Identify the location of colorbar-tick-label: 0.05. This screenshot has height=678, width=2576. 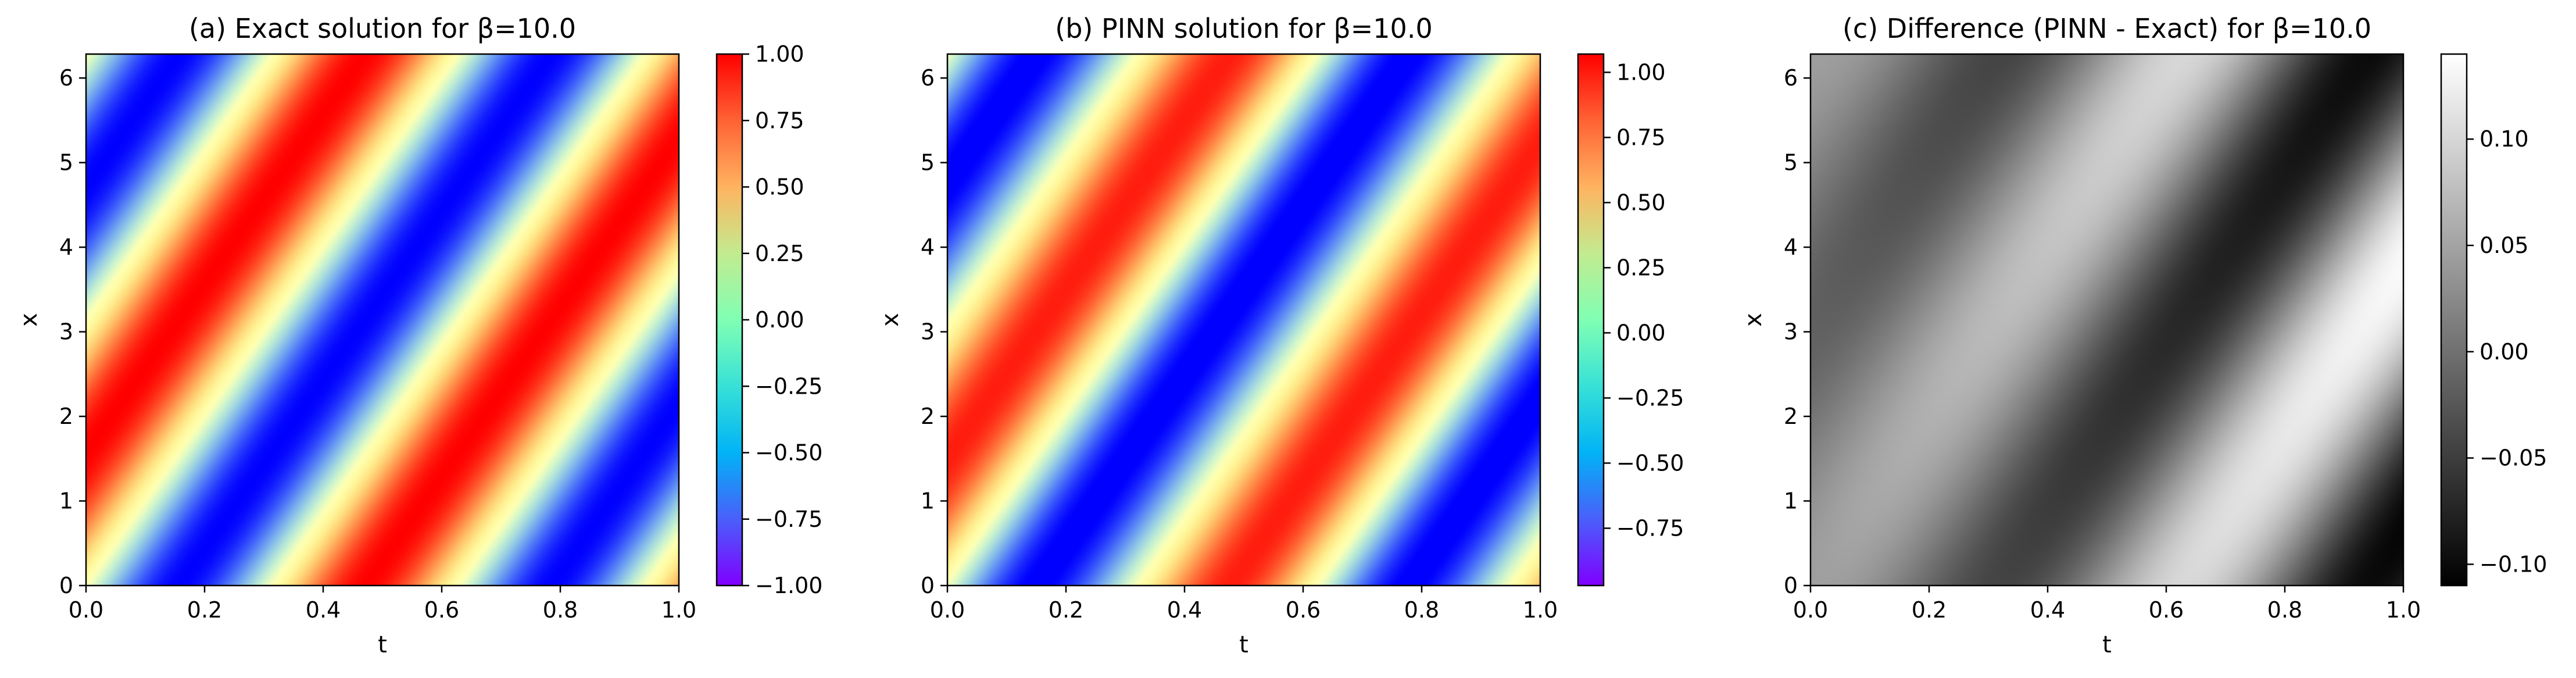
(2504, 245).